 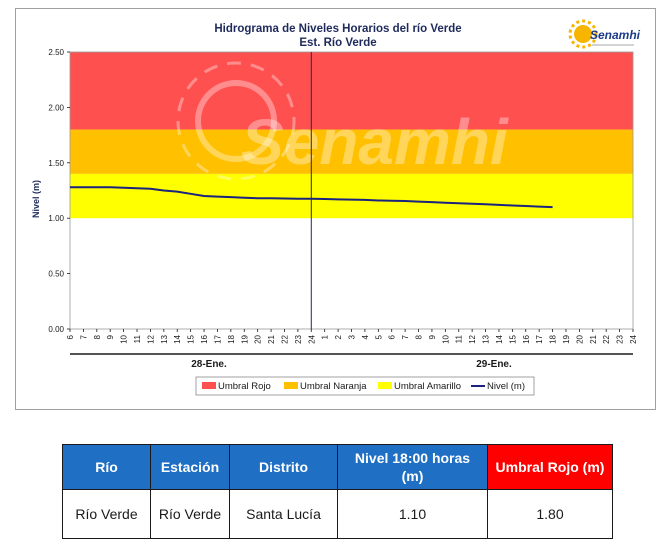 I want to click on legend-label-naranja: Umbral Naranja, so click(x=333, y=386).